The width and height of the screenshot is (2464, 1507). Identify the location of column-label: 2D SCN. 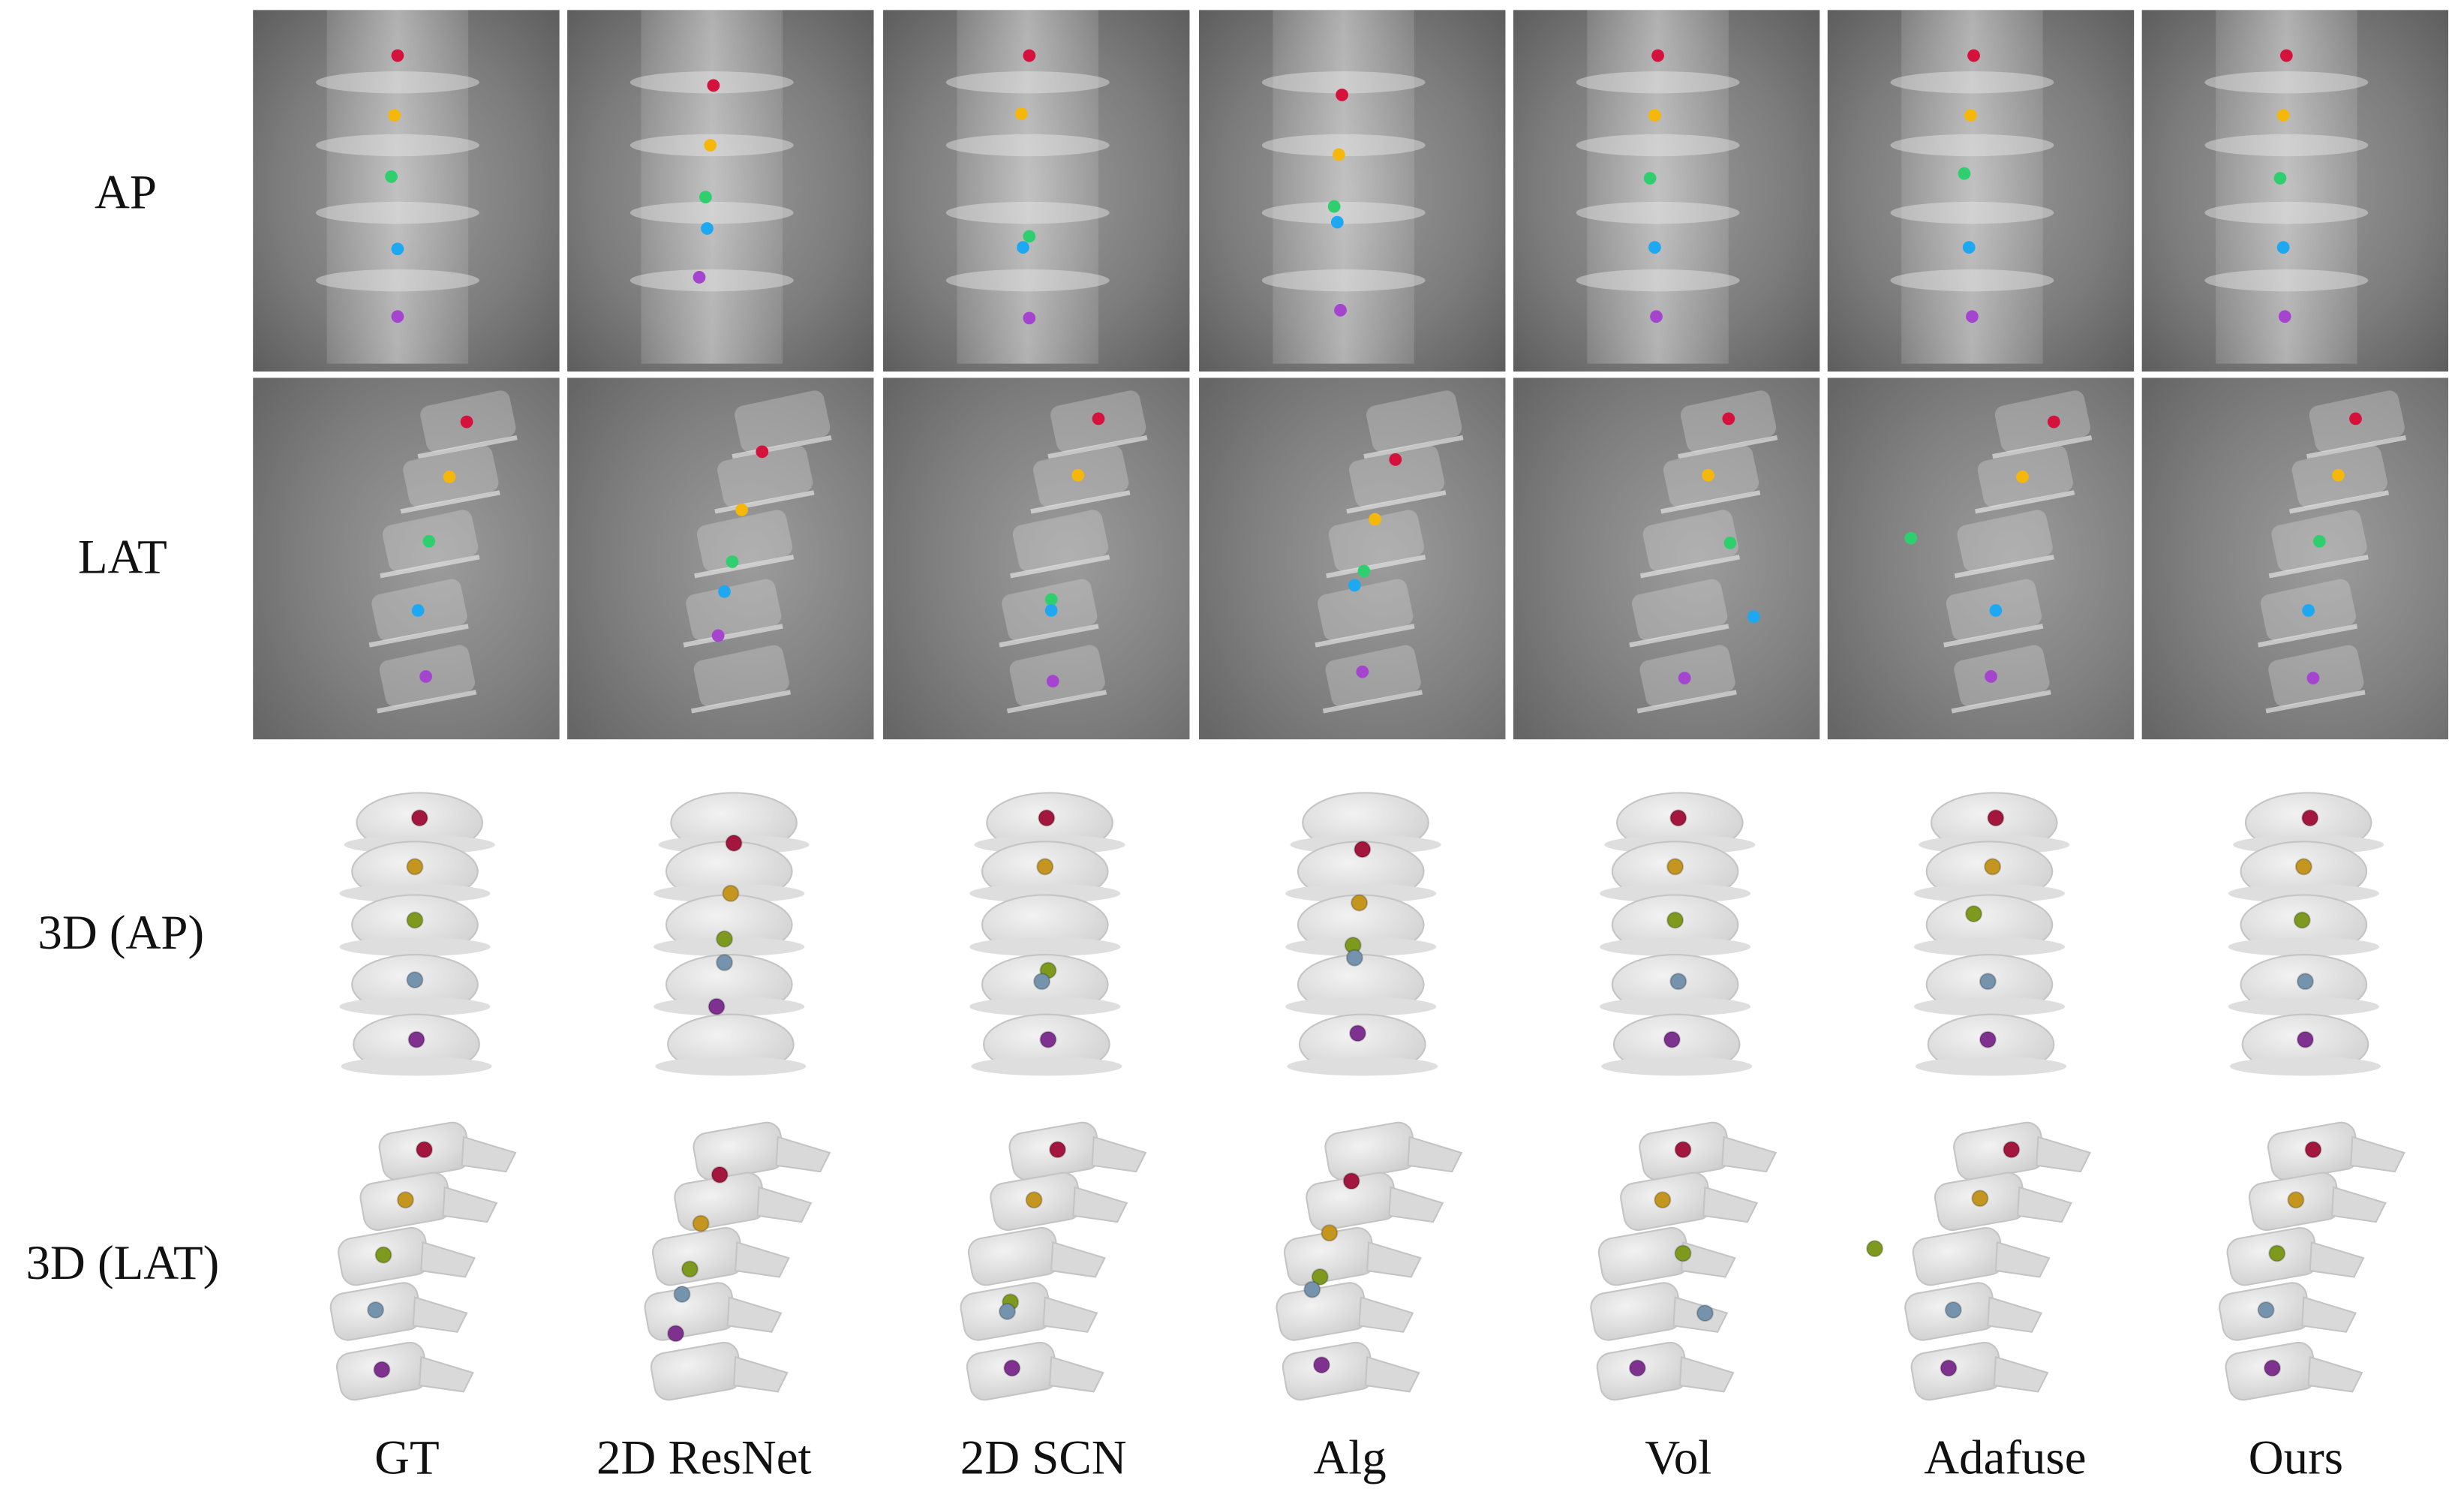
(1043, 1457).